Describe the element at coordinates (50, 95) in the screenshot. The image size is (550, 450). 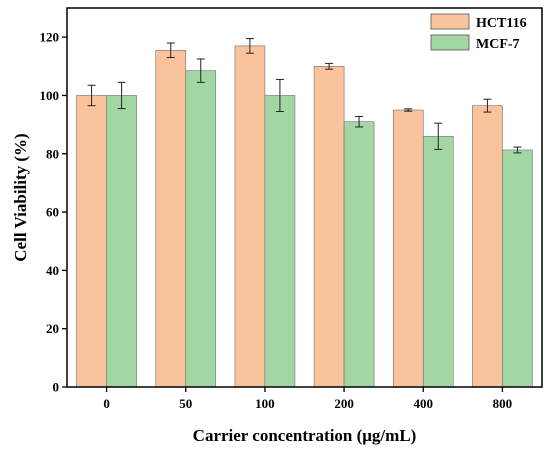
I see `y-tick-label-100: 100` at that location.